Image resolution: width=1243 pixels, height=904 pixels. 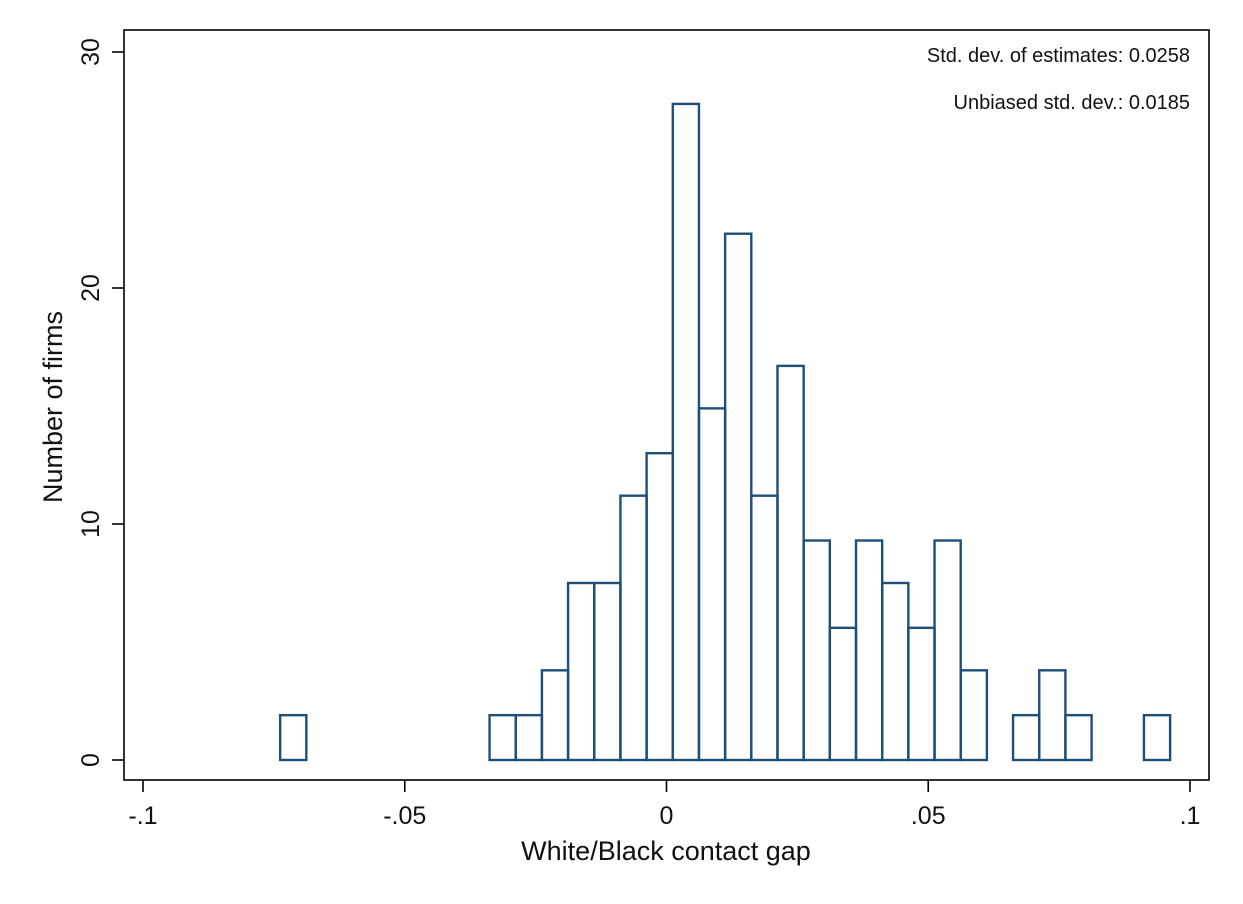 I want to click on y-tick-label: 0, so click(x=91, y=760).